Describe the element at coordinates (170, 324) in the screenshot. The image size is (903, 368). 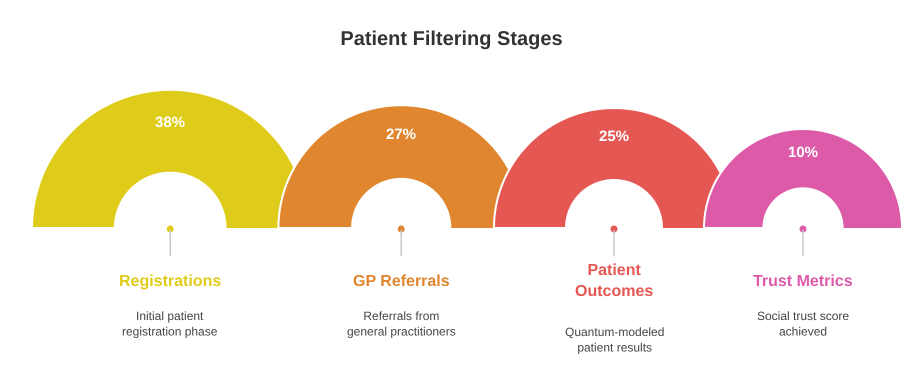
I see `text: Initial patient registration phase` at that location.